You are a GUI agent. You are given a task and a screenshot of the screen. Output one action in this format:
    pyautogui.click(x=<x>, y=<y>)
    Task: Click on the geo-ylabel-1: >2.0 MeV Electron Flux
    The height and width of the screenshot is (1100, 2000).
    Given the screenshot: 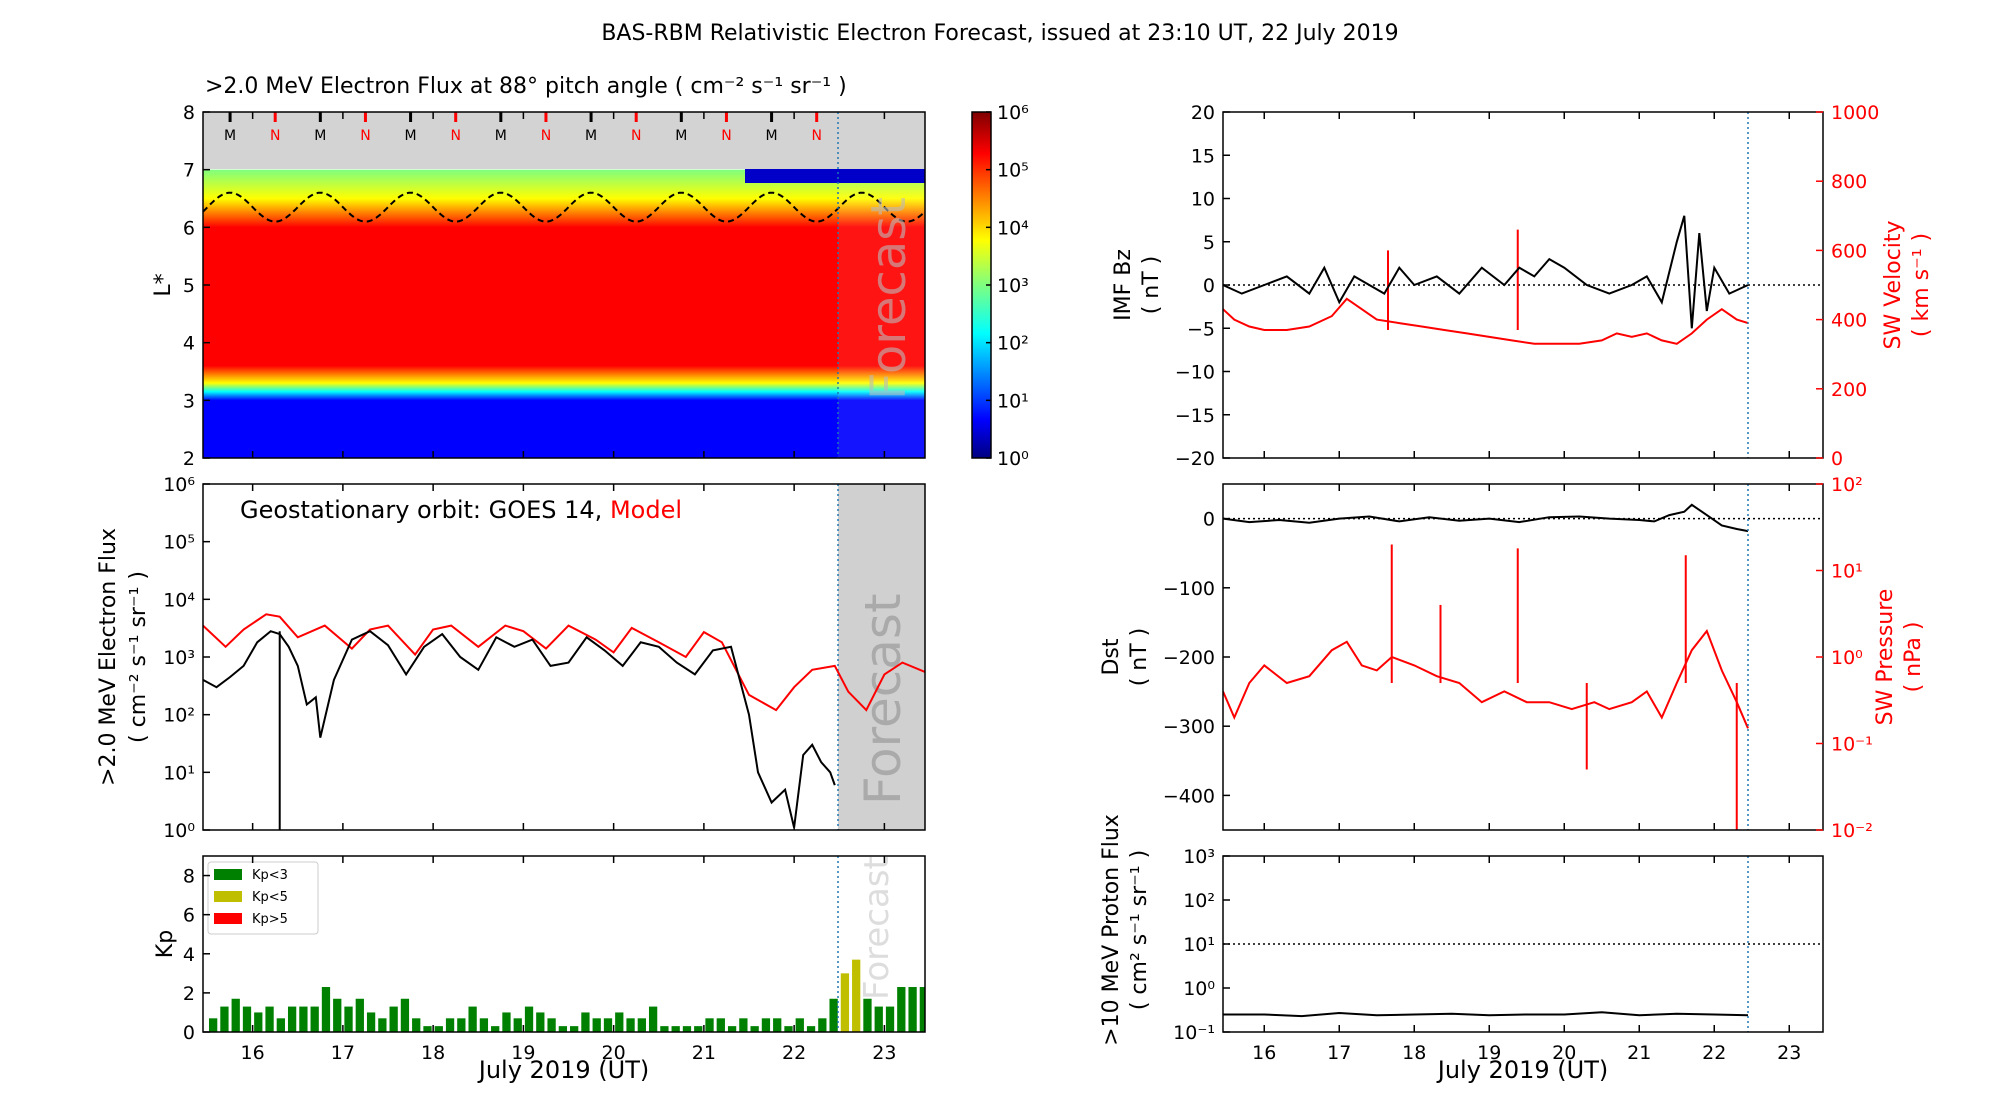 What is the action you would take?
    pyautogui.click(x=108, y=657)
    